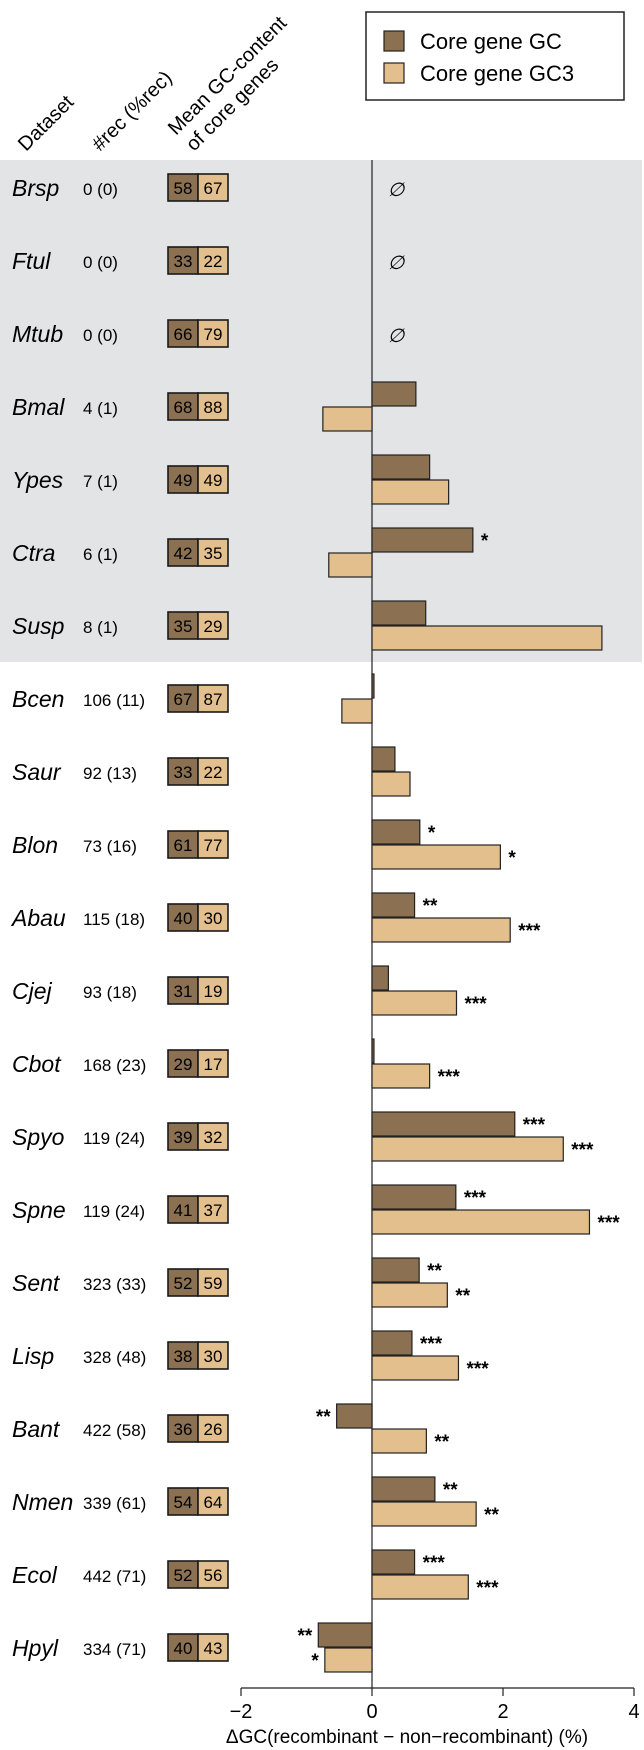  I want to click on gc3-bar-bmal, so click(347, 419).